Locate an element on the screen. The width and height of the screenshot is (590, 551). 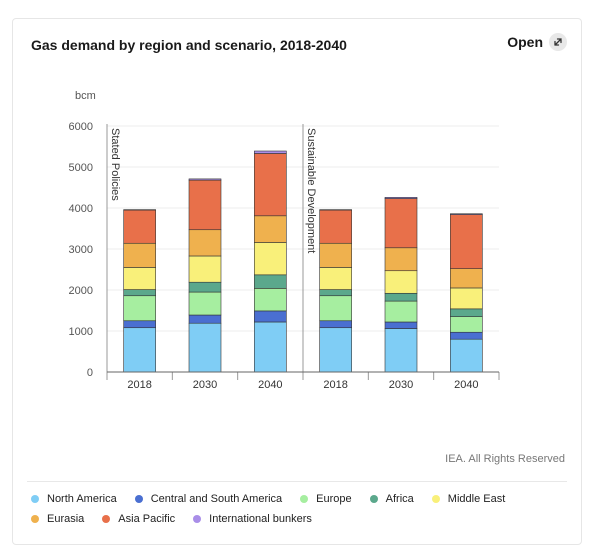
y-tick-label: 0 is located at coordinates (90, 373).